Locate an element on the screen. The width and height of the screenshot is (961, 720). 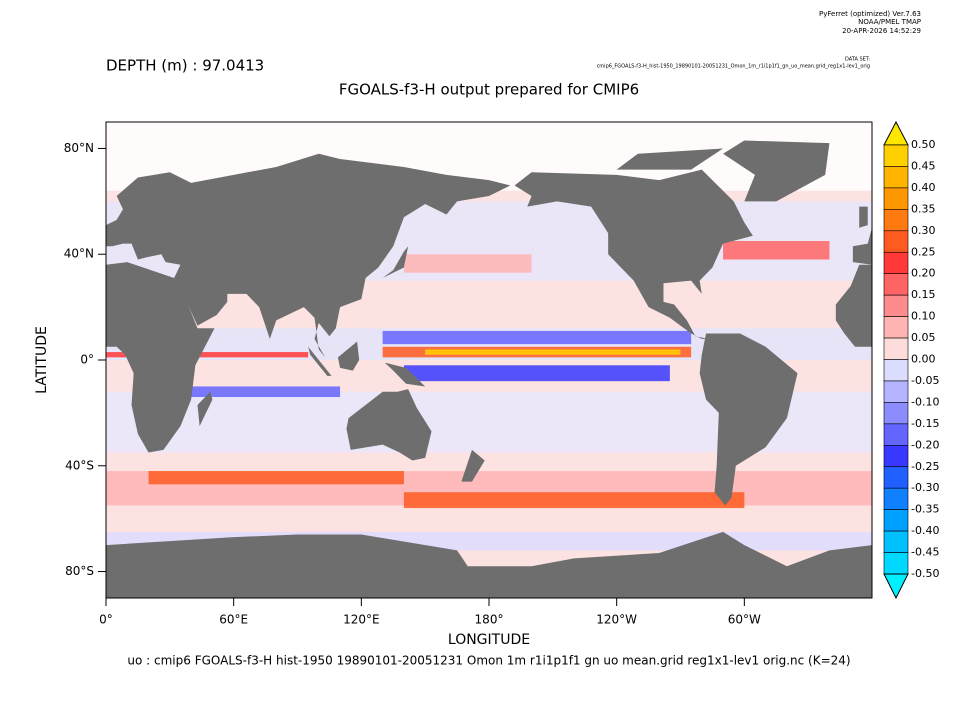
lab: NOAA/PMEL TMAP is located at coordinates (889, 22).